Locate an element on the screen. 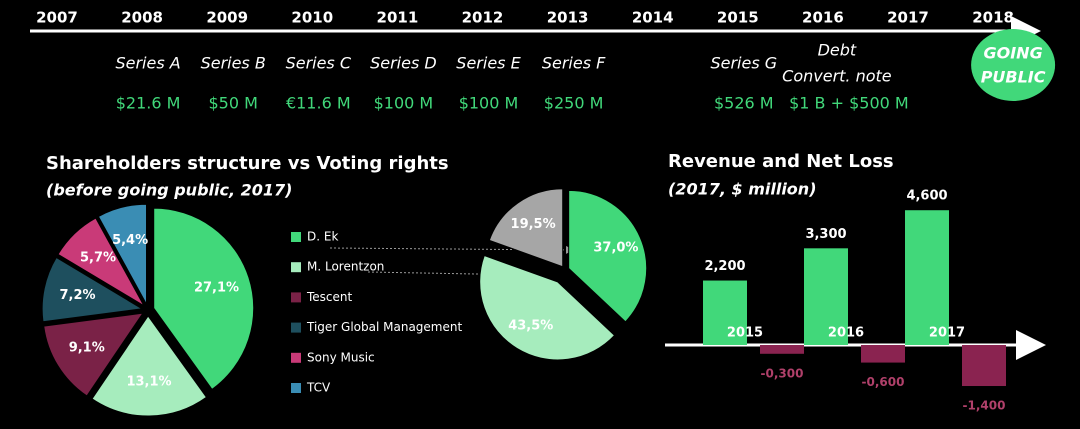 This screenshot has width=1080, height=429. year-label: 2010 is located at coordinates (312, 18).